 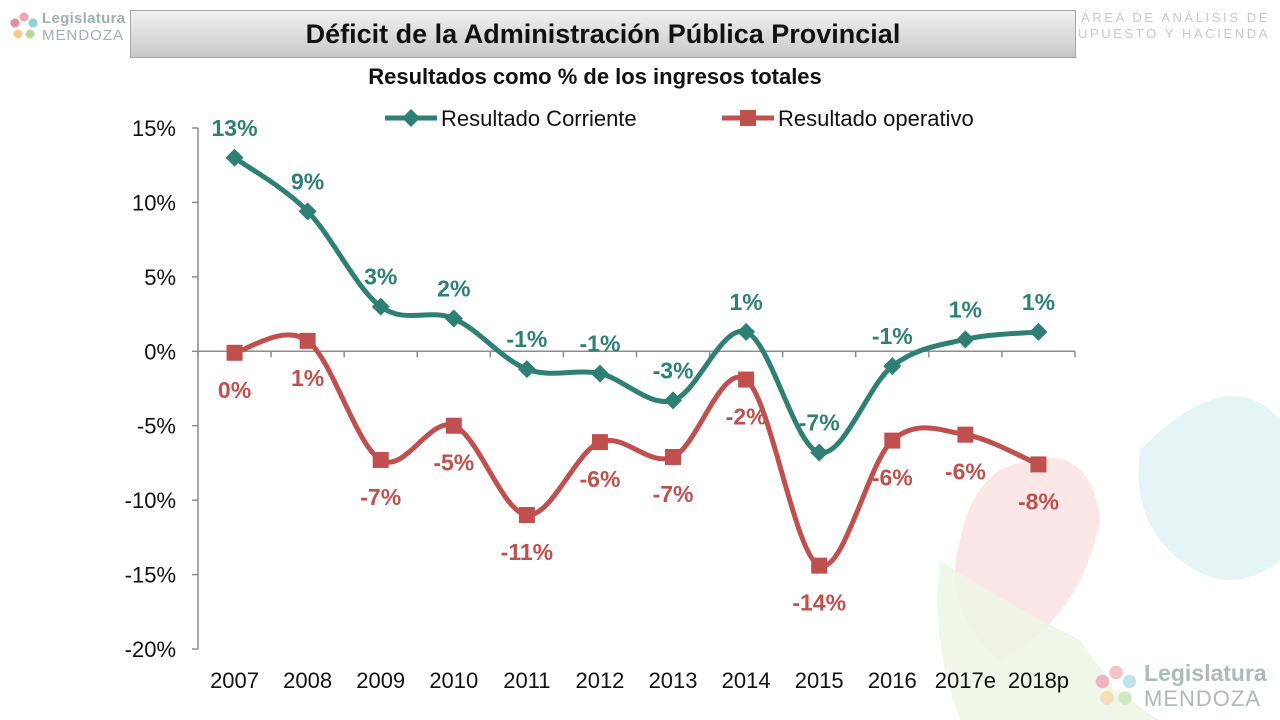 I want to click on logo-text-line1: Legislatura, so click(x=84, y=18).